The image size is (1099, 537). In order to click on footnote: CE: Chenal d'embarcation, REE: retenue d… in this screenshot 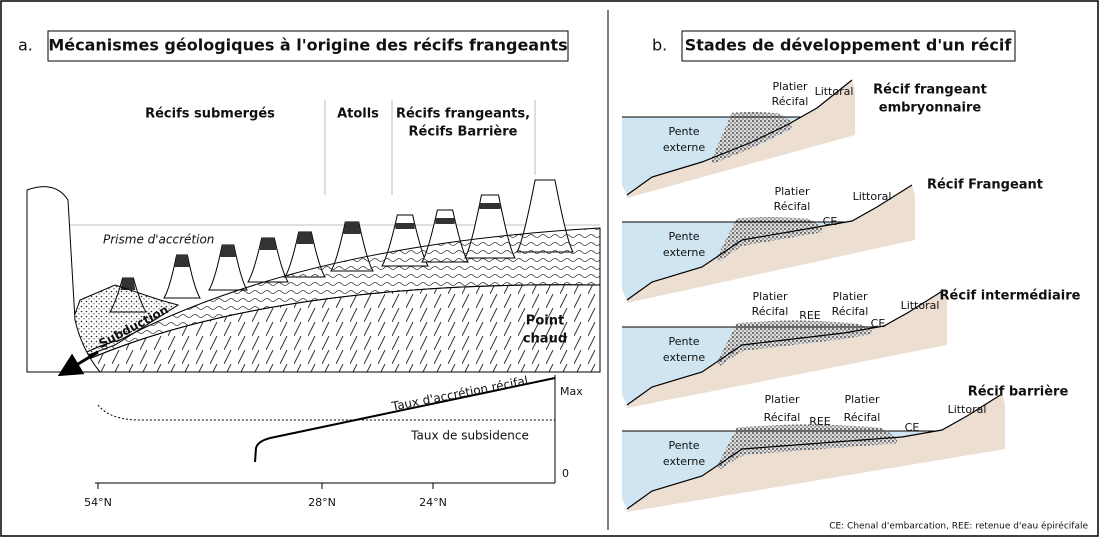, I will do `click(958, 526)`.